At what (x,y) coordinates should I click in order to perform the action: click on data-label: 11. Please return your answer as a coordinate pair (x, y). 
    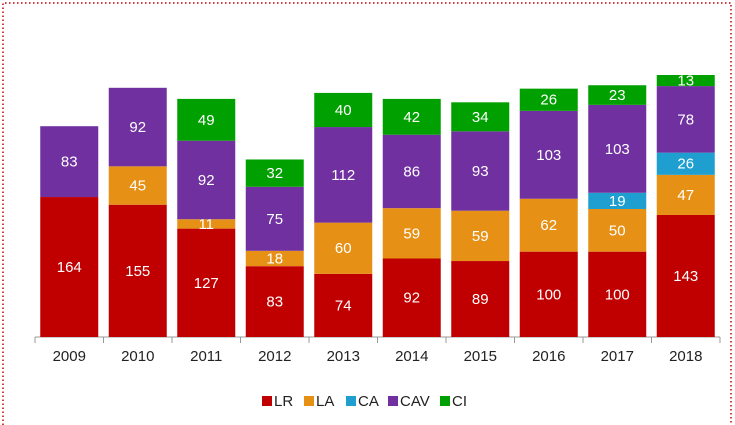
    Looking at the image, I should click on (206, 224).